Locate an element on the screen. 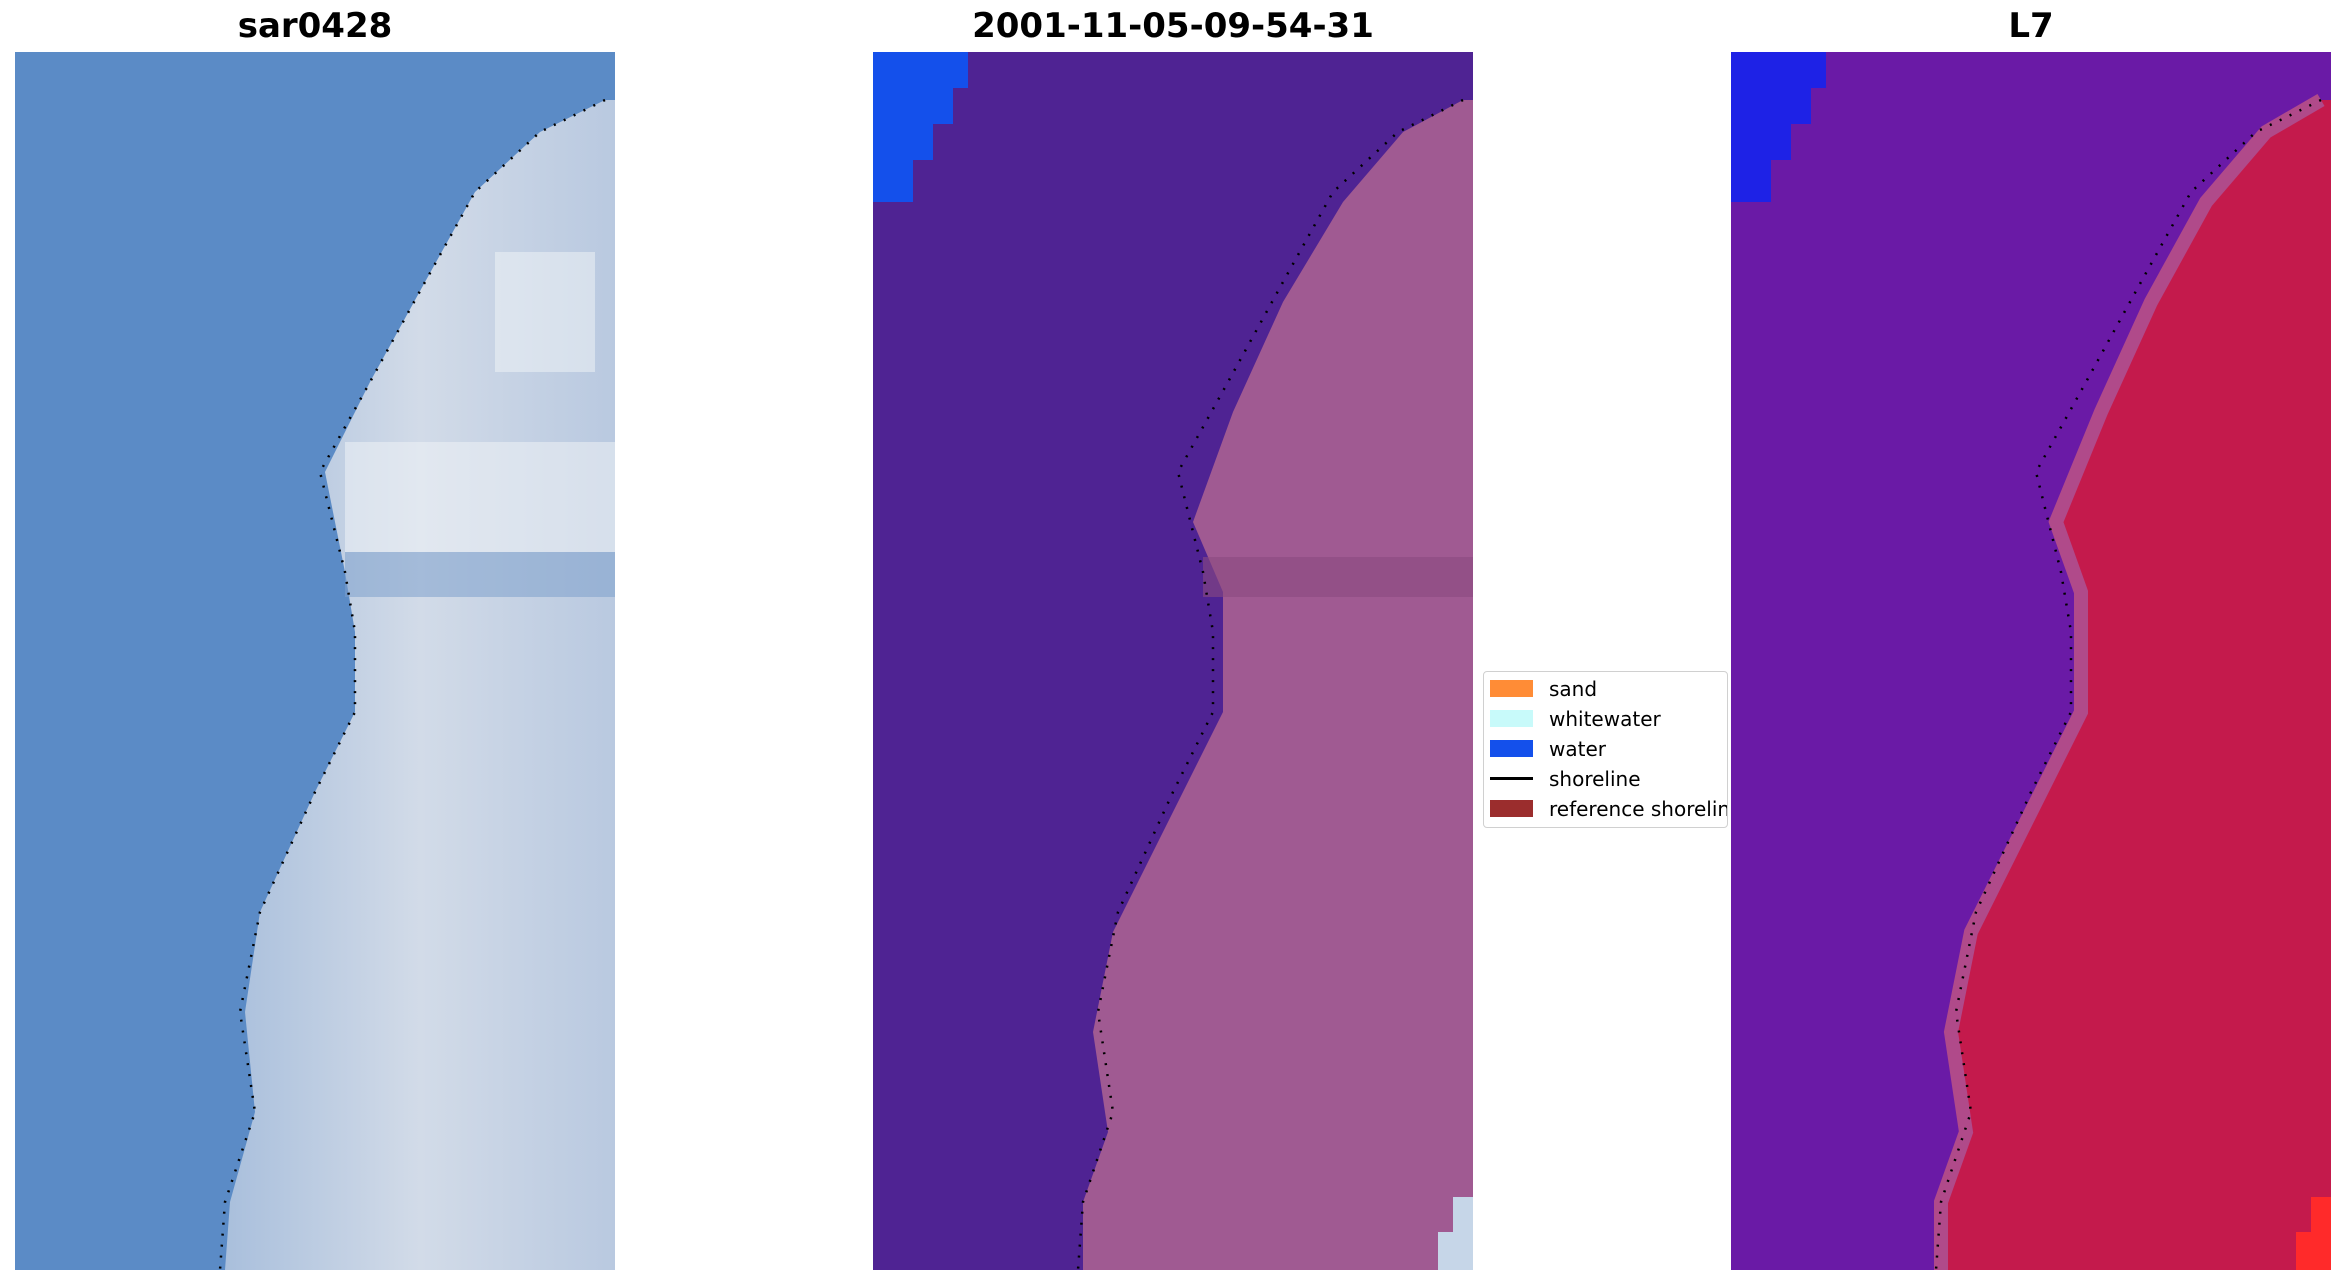 This screenshot has height=1283, width=2343. legend-item-shoreline: shoreline is located at coordinates (1605, 779).